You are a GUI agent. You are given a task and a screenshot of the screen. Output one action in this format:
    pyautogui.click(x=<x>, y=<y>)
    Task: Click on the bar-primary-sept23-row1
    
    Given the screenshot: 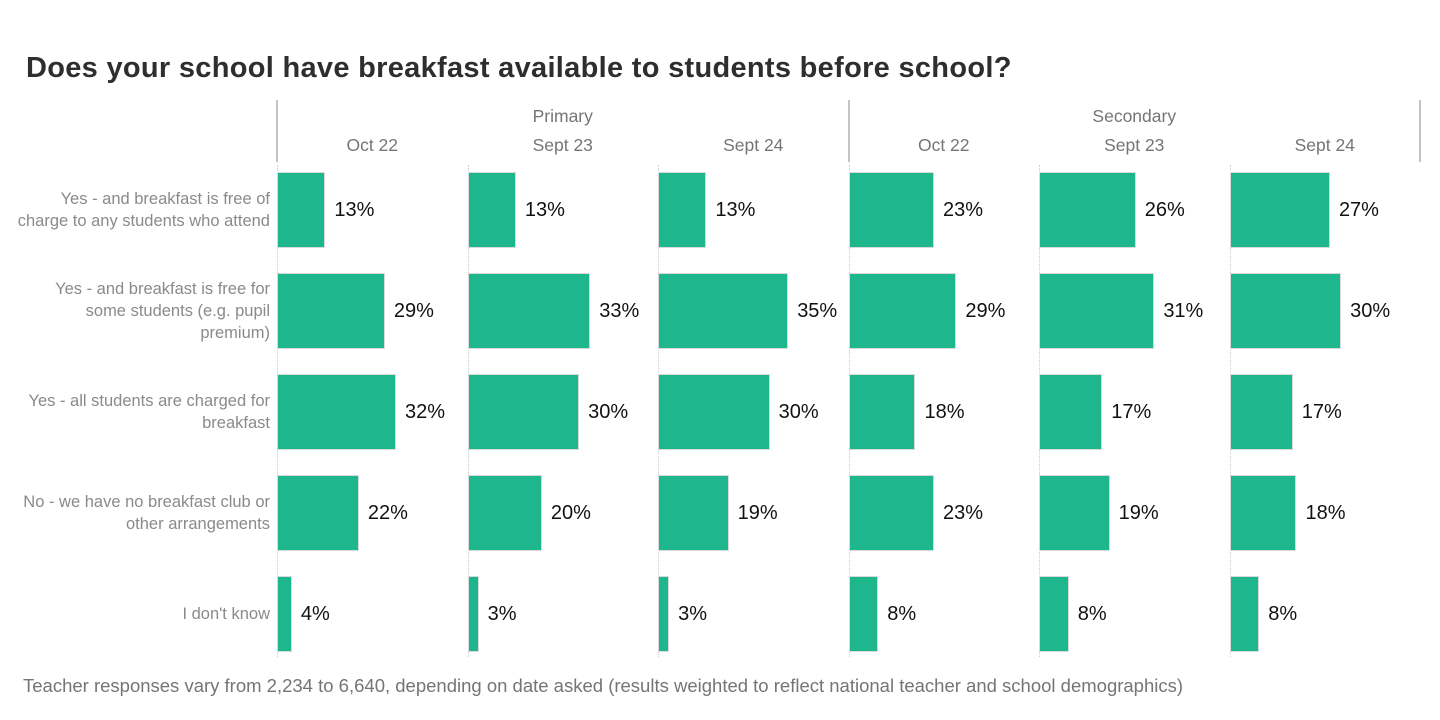 What is the action you would take?
    pyautogui.click(x=491, y=210)
    